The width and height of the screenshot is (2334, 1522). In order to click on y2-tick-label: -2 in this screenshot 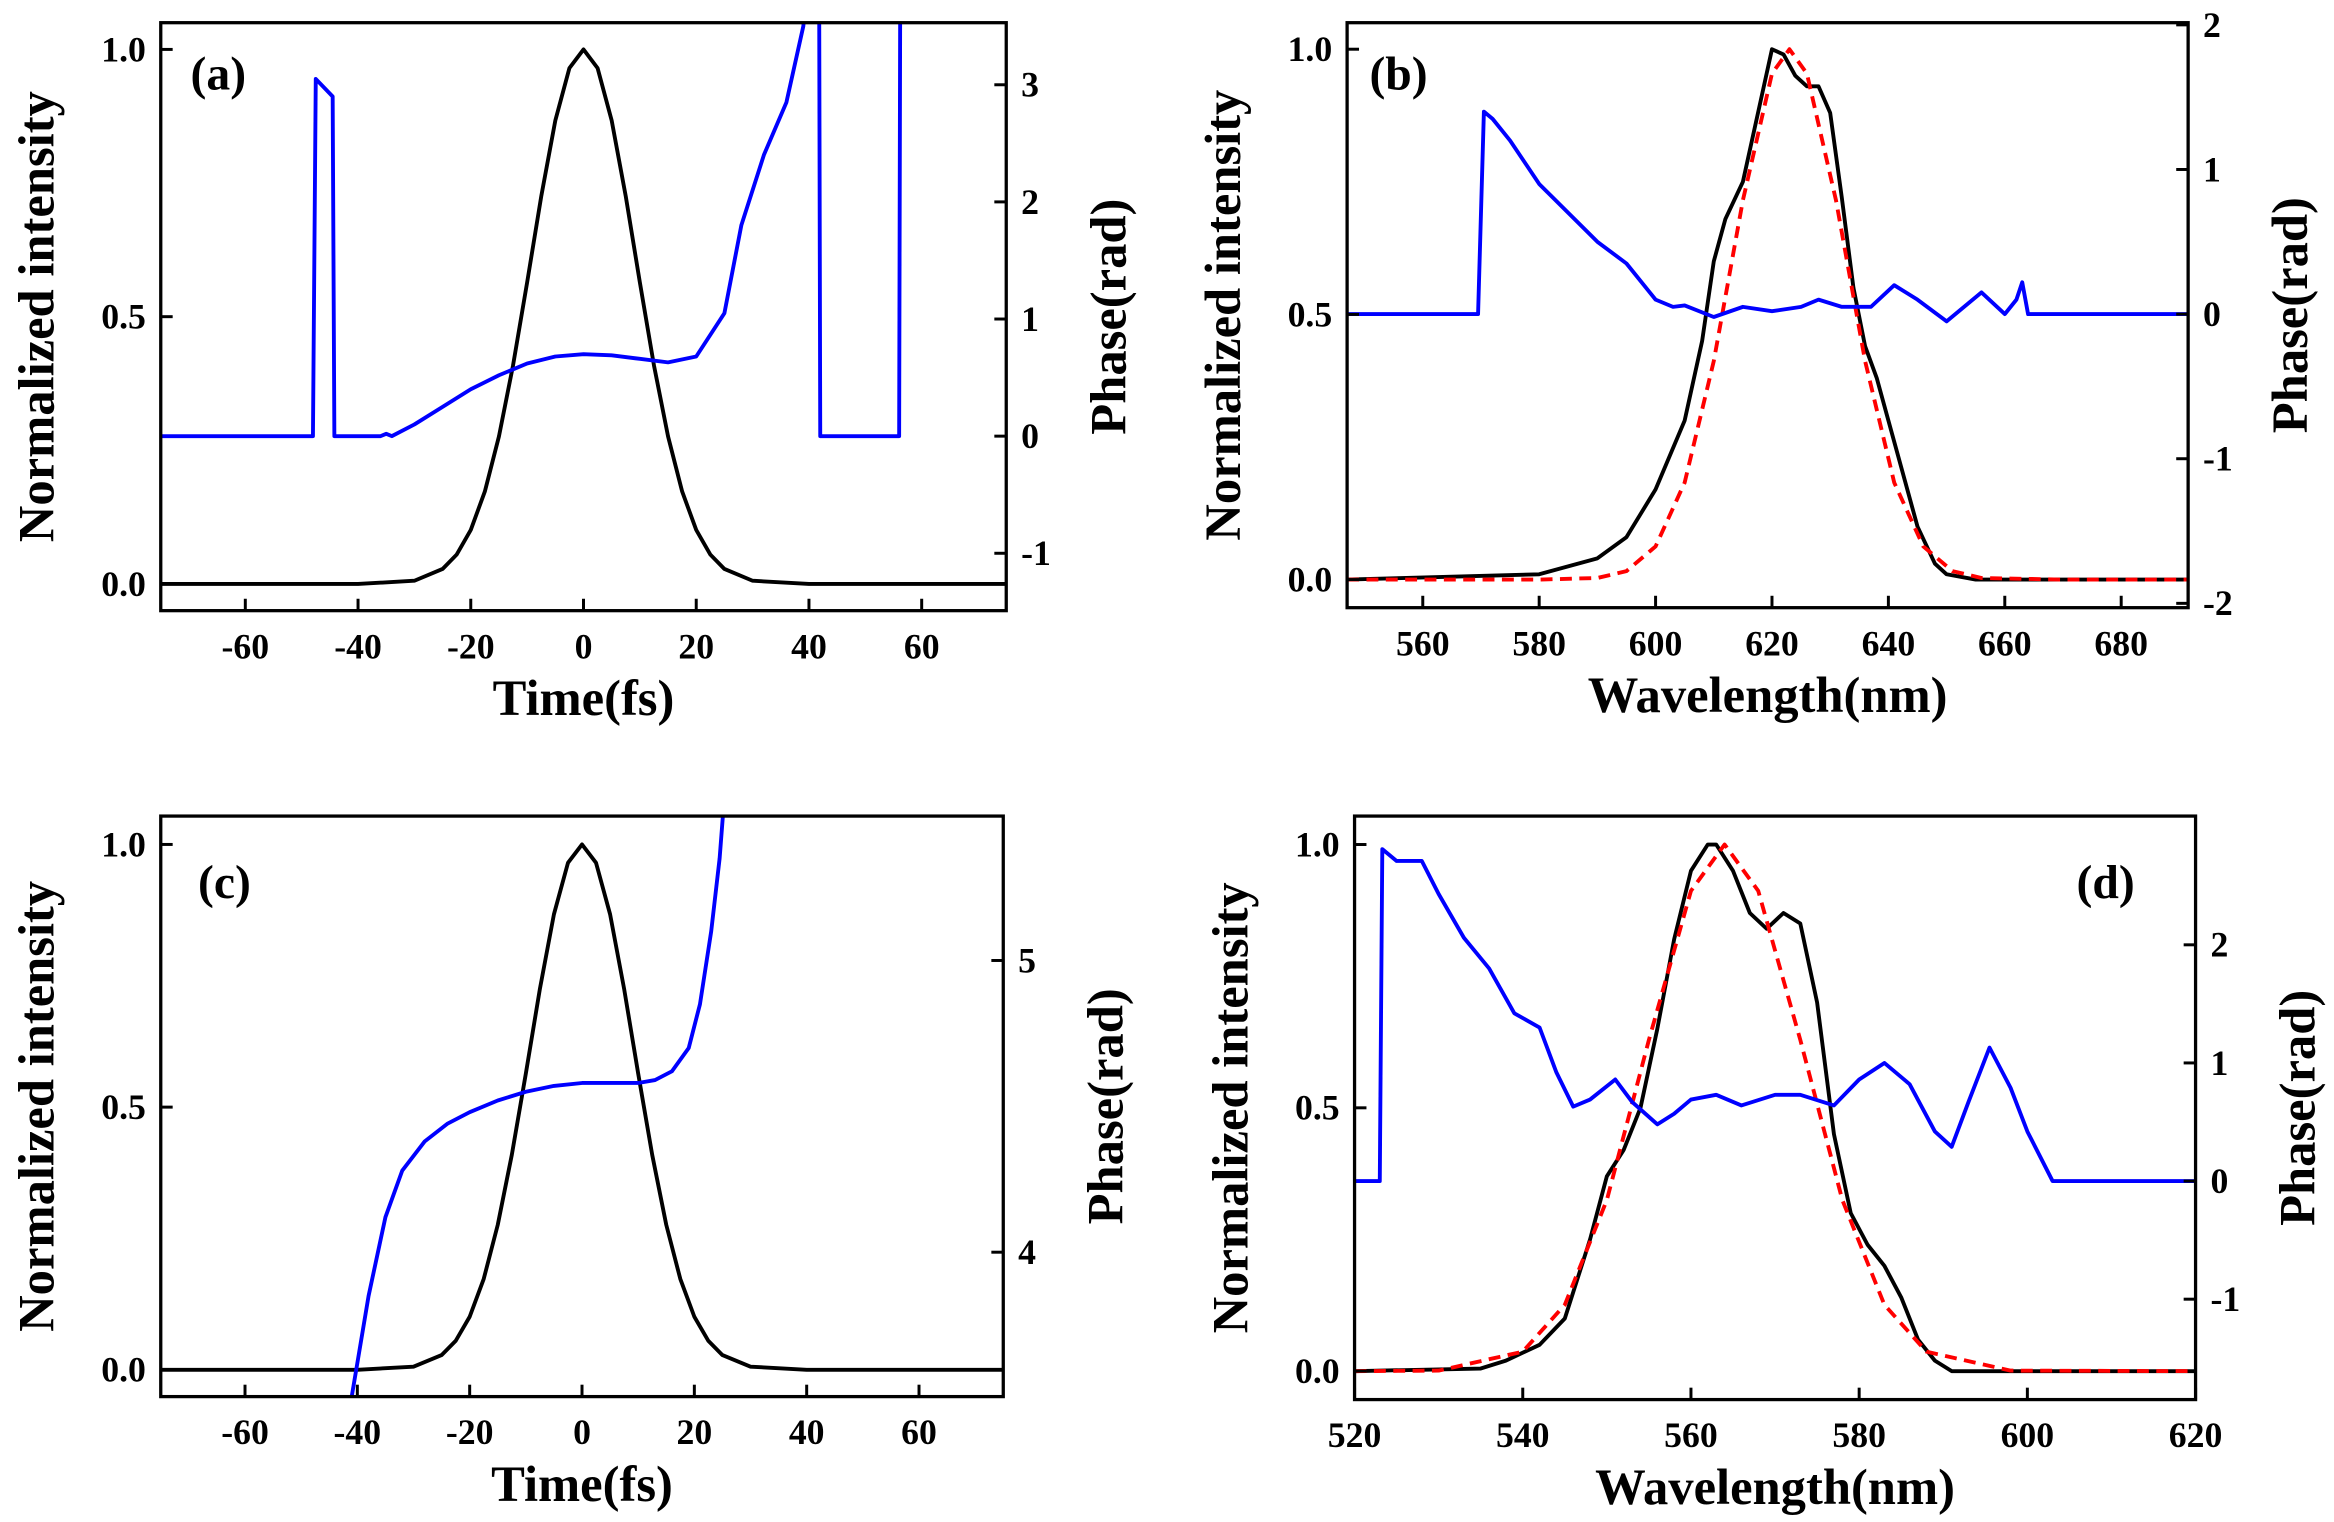, I will do `click(2218, 603)`.